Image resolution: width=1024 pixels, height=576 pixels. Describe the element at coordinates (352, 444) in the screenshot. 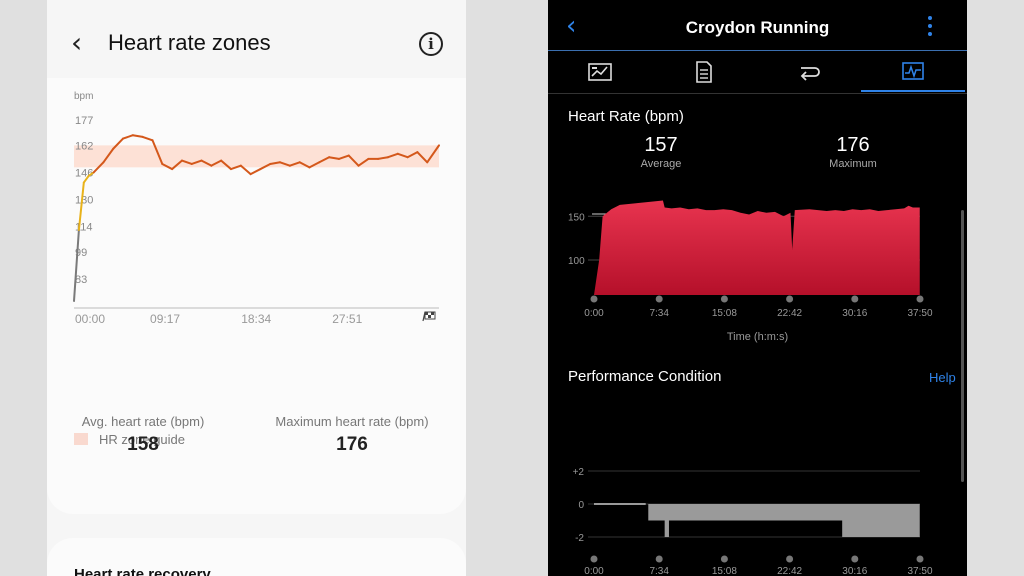

I see `max-heart-rate-value: 176` at that location.